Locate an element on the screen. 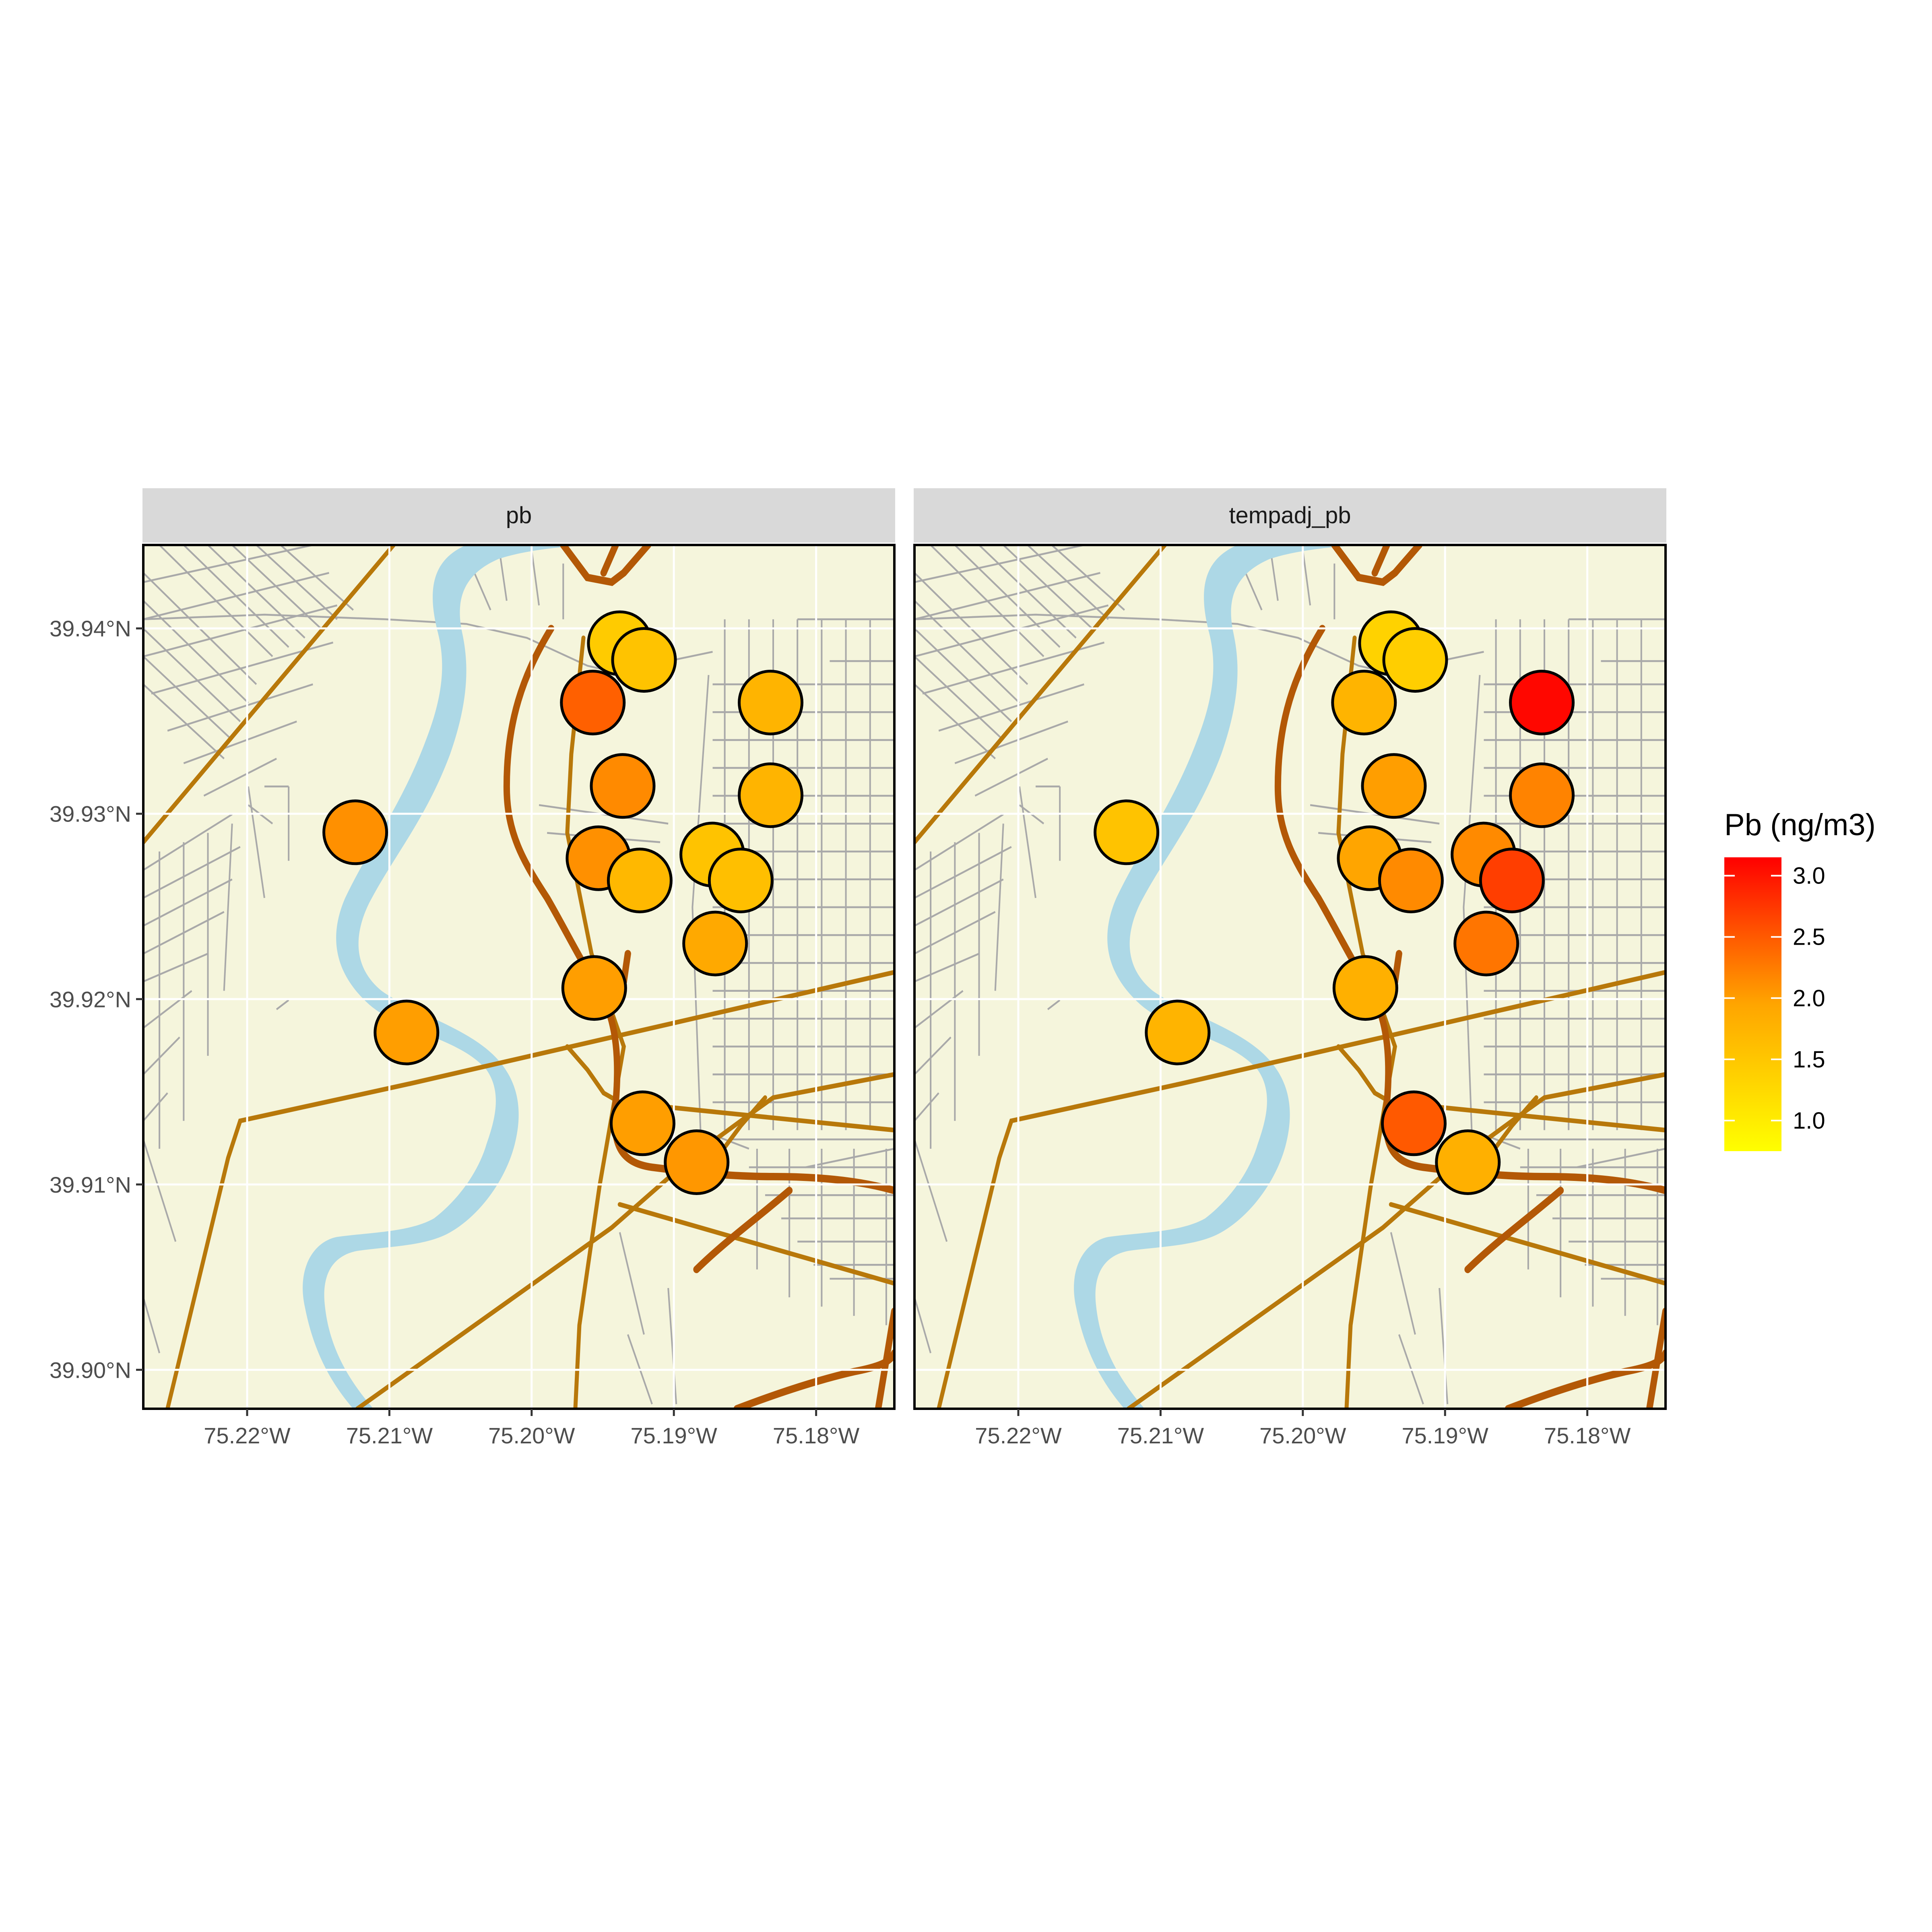 This screenshot has height=1932, width=1932. legend: Pb (ng/m3) 1.0 1.5 2.0 2.5 3.0 is located at coordinates (1800, 979).